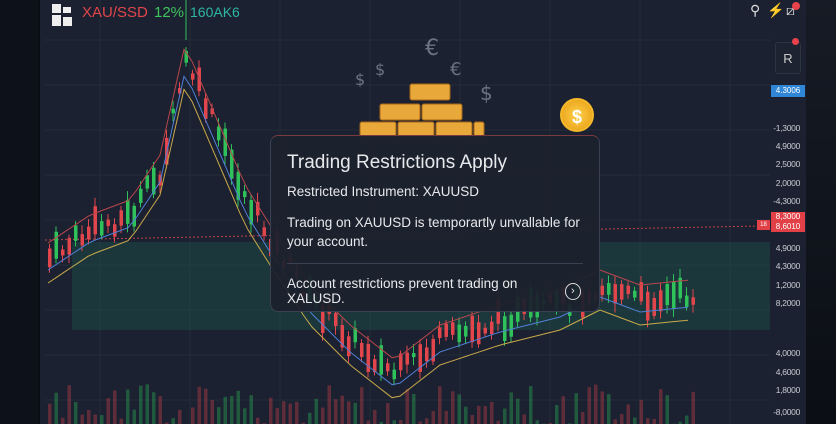  Describe the element at coordinates (821, 212) in the screenshot. I see `window-edge` at that location.